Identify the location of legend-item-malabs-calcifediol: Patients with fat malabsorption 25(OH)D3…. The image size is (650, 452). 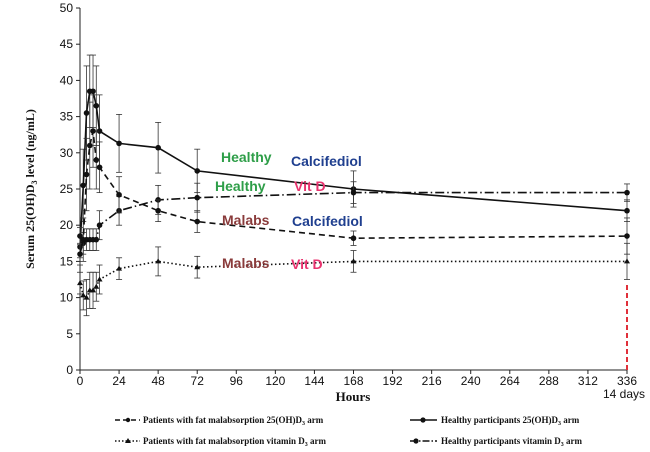
(219, 421).